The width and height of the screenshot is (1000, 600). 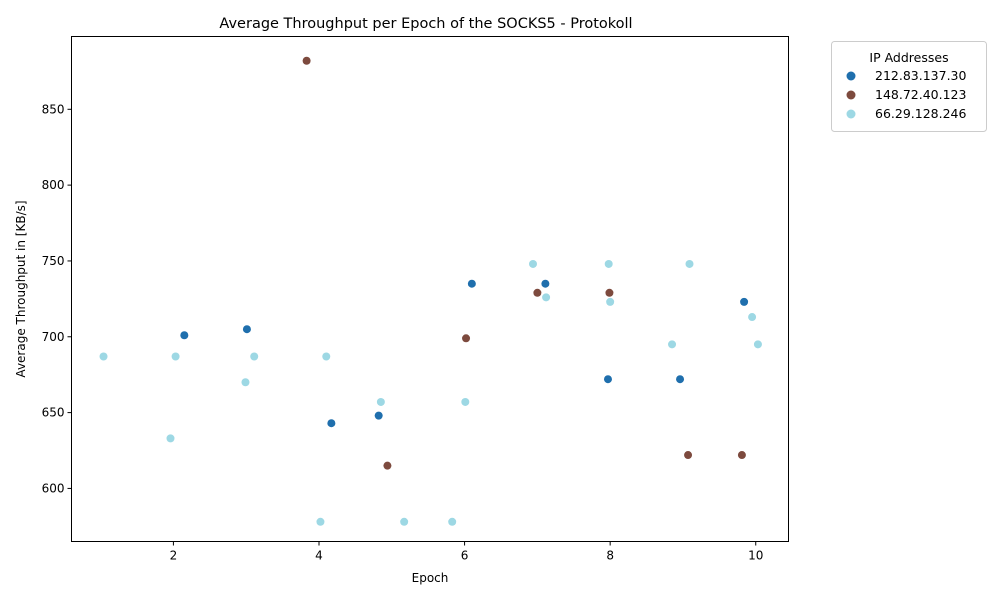 What do you see at coordinates (53, 337) in the screenshot?
I see `y-tick-label: 700` at bounding box center [53, 337].